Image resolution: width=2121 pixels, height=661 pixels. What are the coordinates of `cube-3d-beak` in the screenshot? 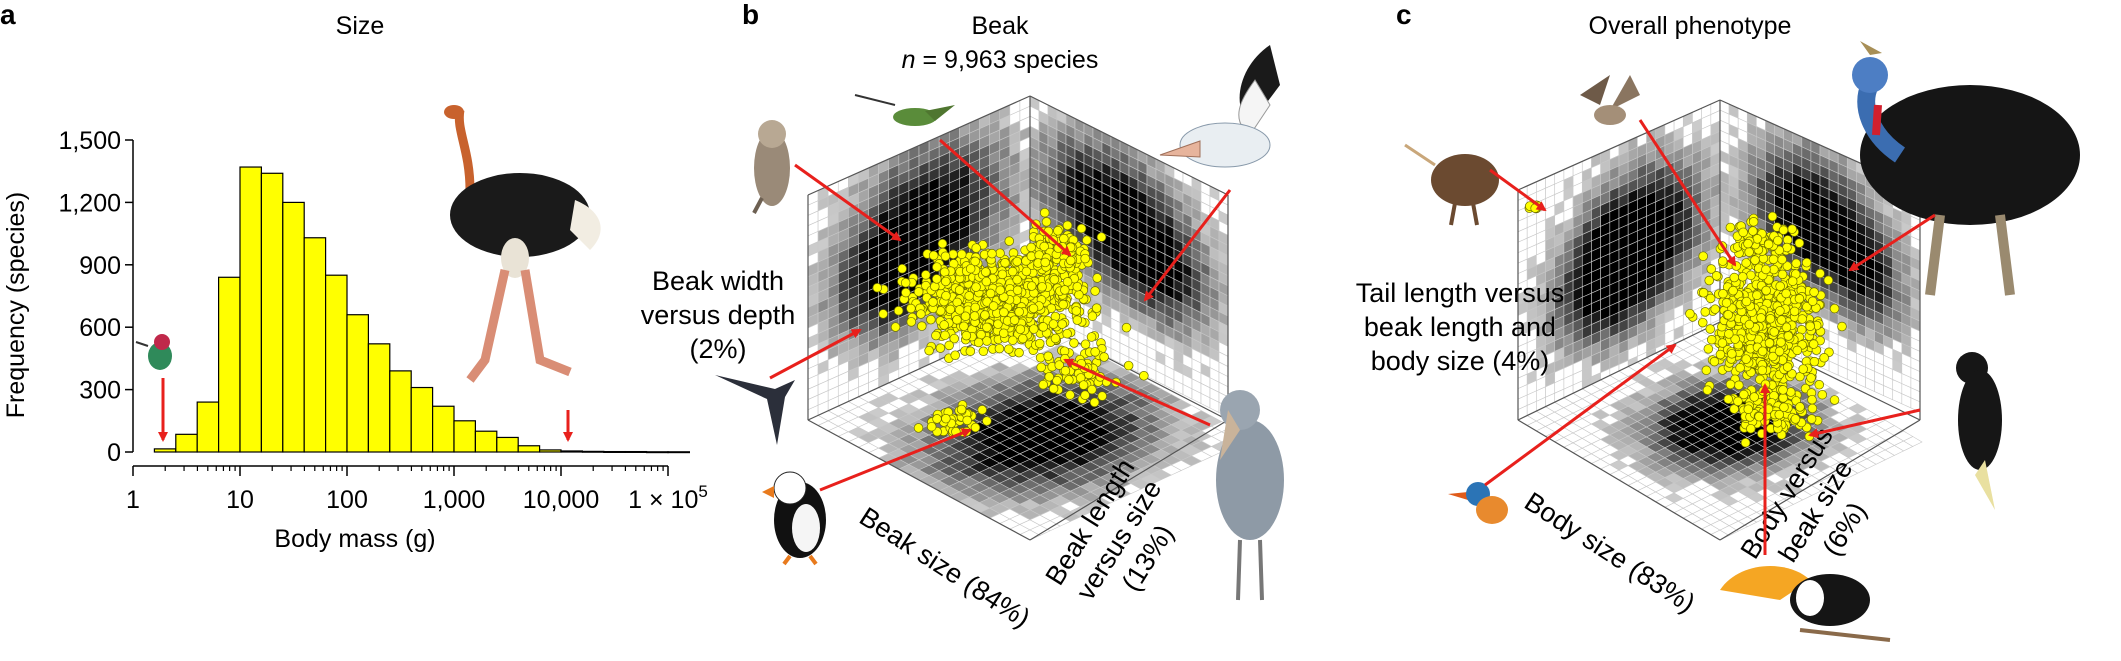 It's located at (1030, 318).